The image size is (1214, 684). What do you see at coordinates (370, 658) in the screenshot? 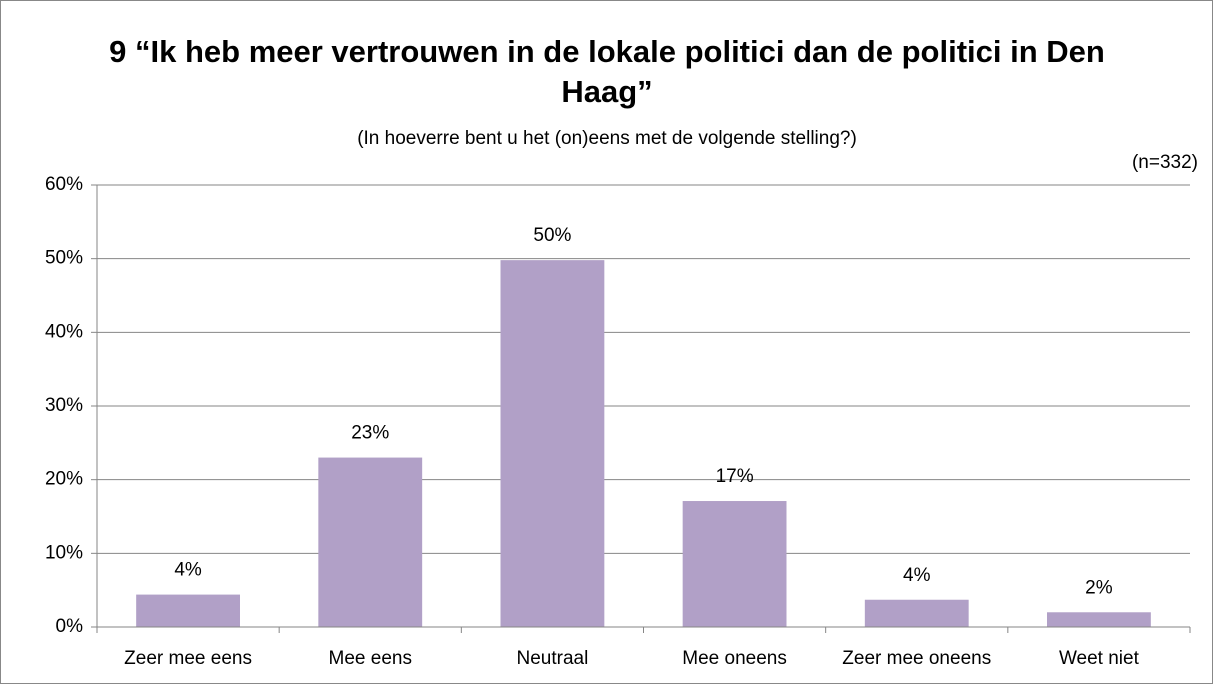
I see `x-tick-label: Mee eens` at bounding box center [370, 658].